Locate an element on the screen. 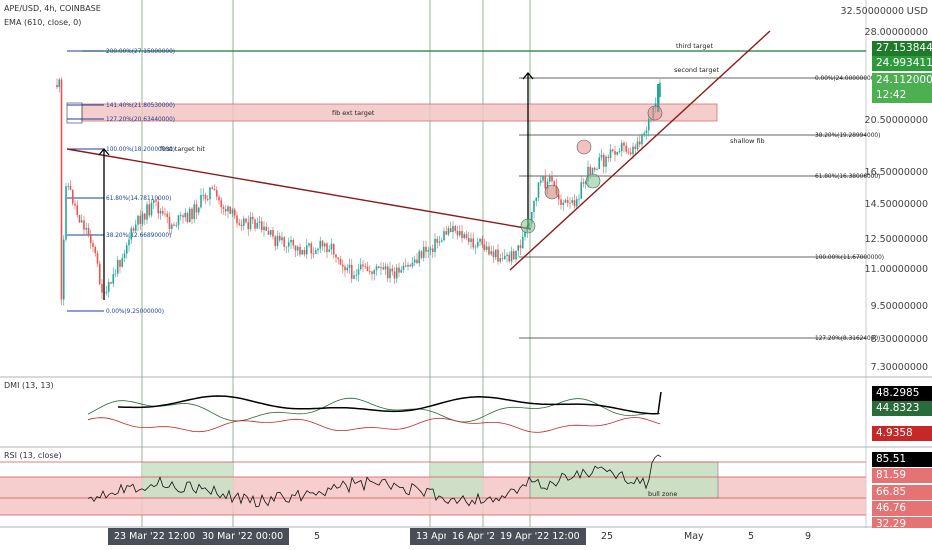 The image size is (932, 550). rsi-zone is located at coordinates (187, 480).